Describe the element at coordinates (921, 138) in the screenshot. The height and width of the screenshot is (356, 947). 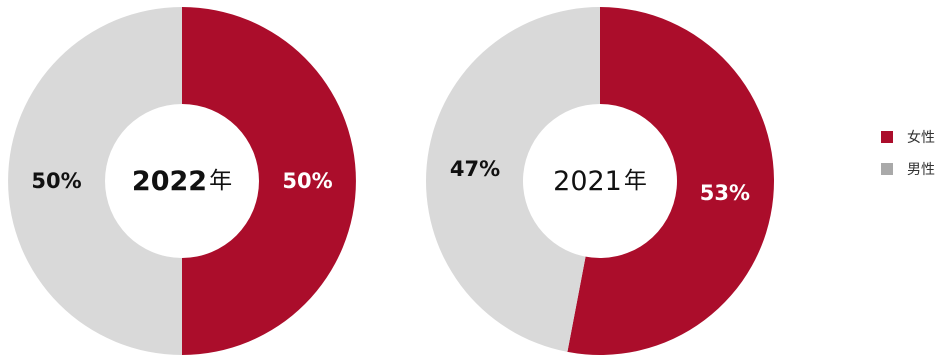
I see `legend-label-female: 女性` at that location.